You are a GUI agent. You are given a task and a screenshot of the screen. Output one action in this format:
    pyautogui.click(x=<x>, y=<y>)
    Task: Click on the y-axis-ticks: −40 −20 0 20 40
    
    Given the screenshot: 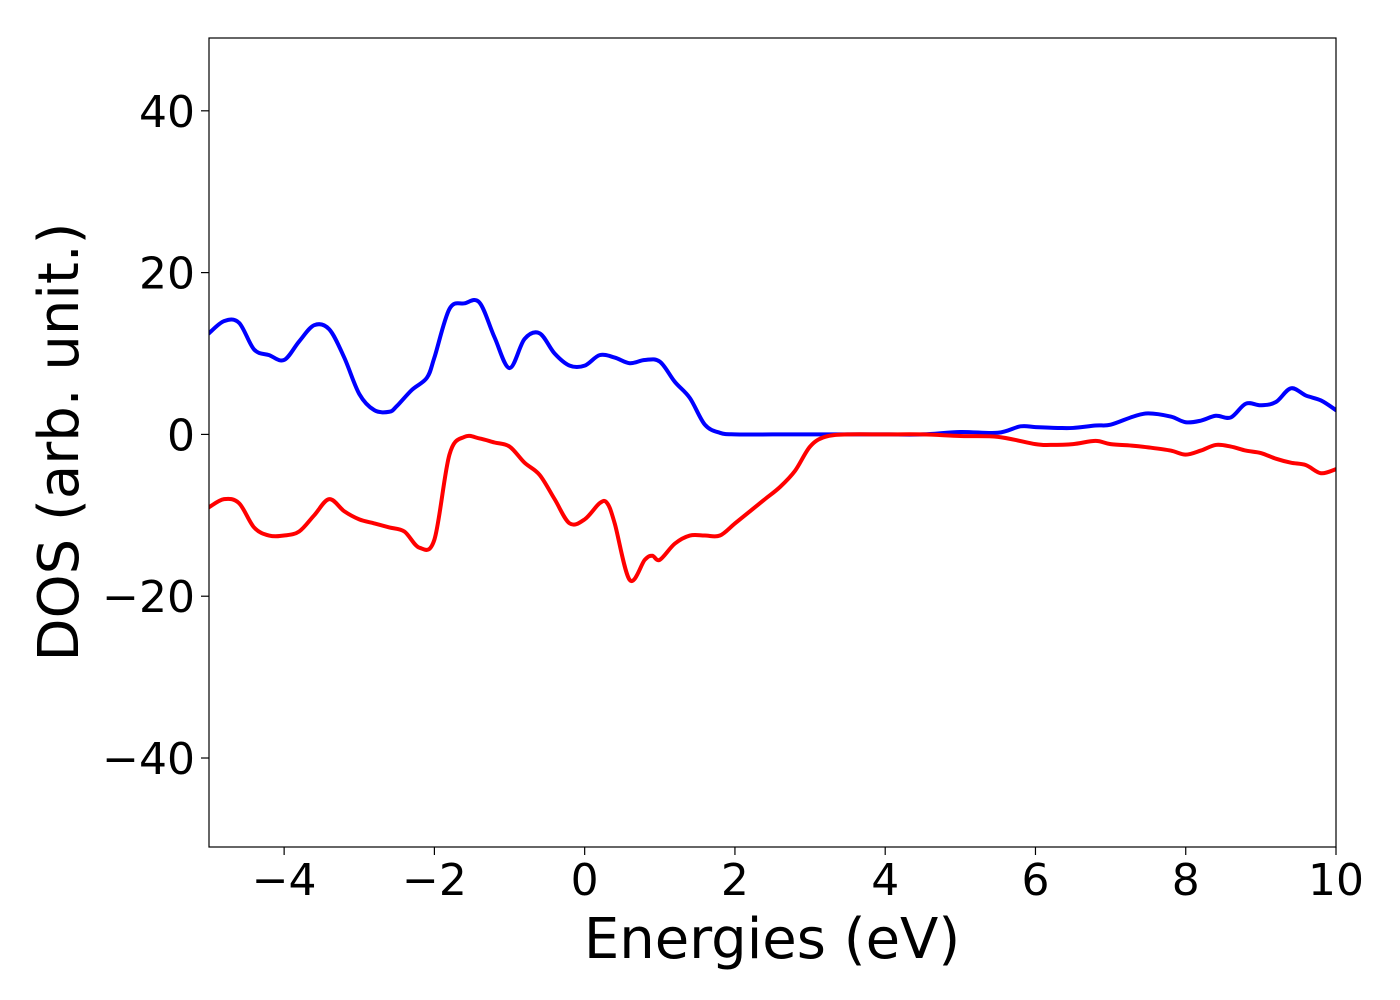 What is the action you would take?
    pyautogui.click(x=155, y=436)
    